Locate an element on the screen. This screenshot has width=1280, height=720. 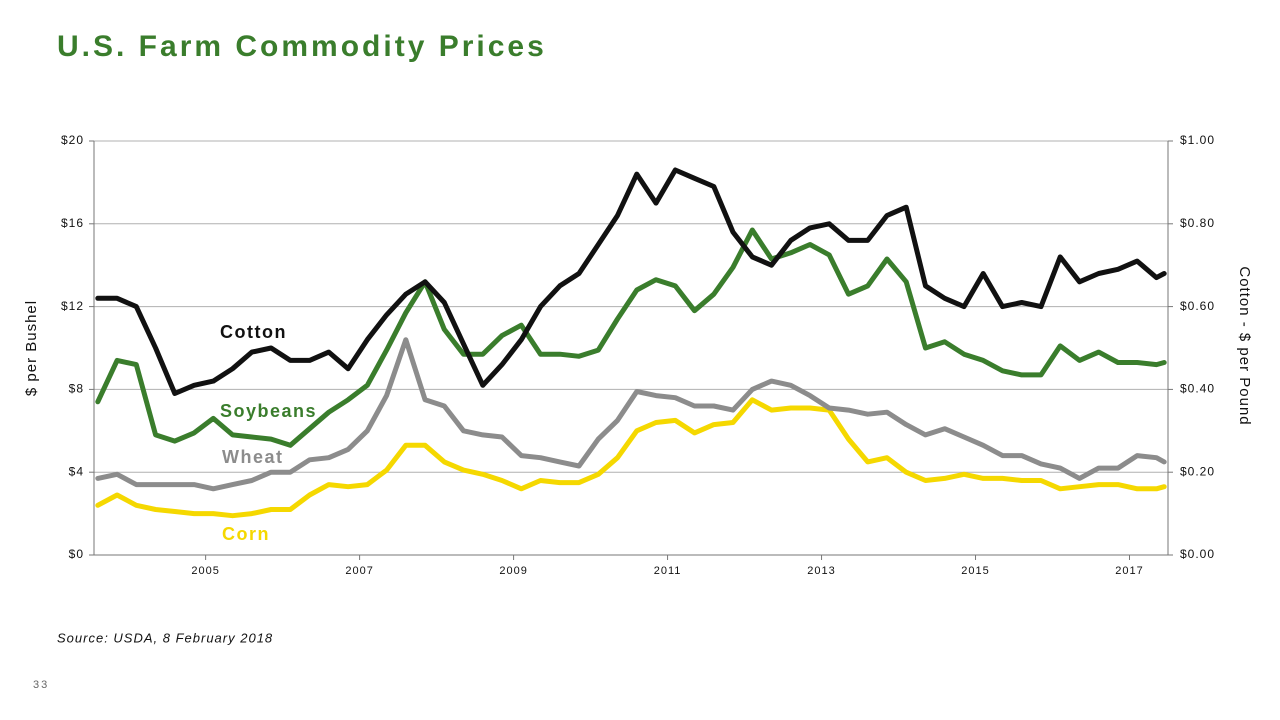
y-axis-label: $ per Bushel is located at coordinates (31, 348).